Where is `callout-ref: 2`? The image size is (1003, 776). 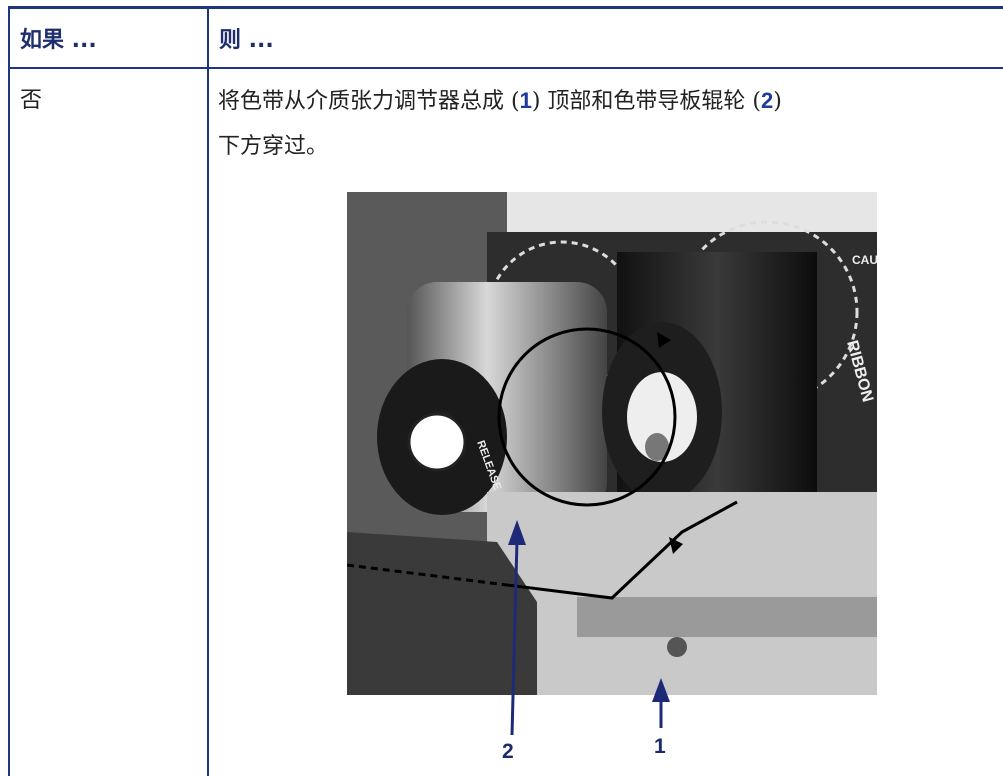 callout-ref: 2 is located at coordinates (767, 100).